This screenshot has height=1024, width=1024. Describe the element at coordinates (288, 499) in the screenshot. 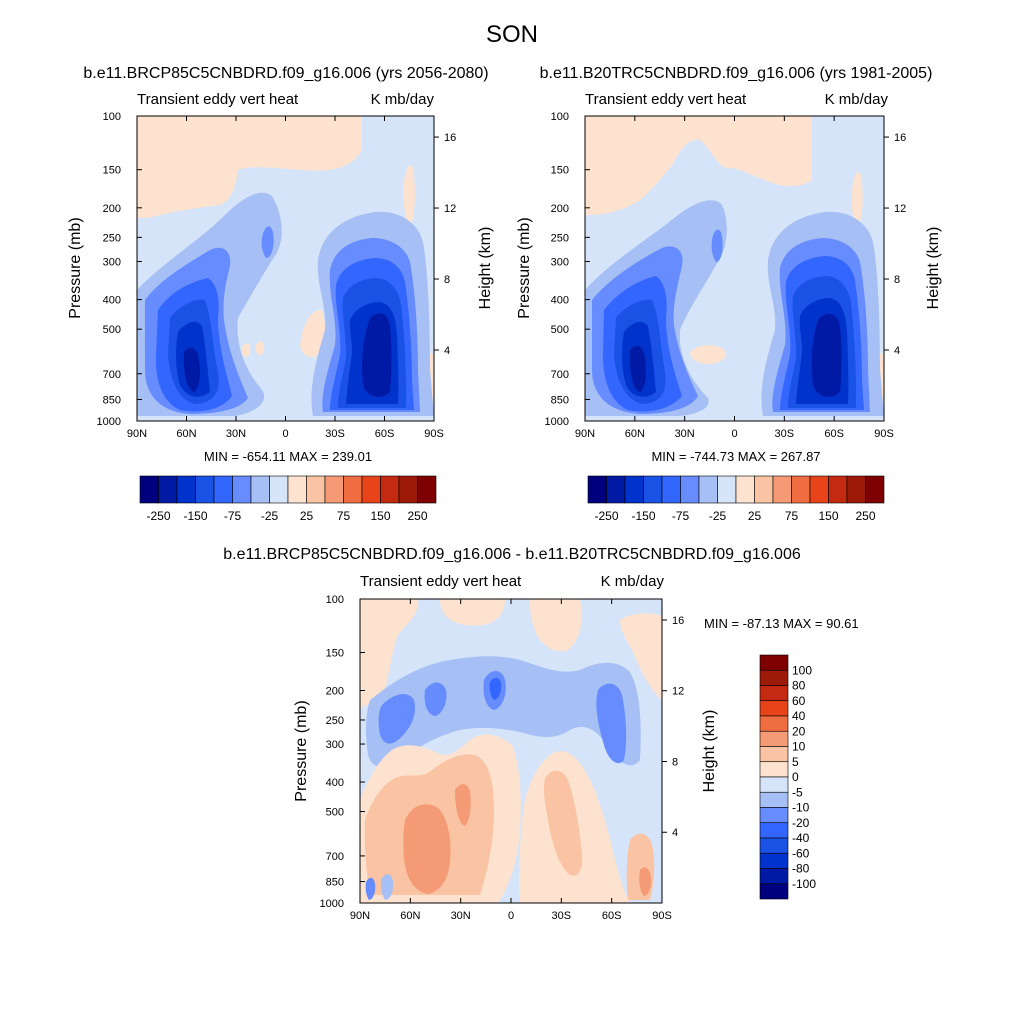

I see `panel-case-colorbar: -250 -150 -75 -25 25 75 150 250` at that location.